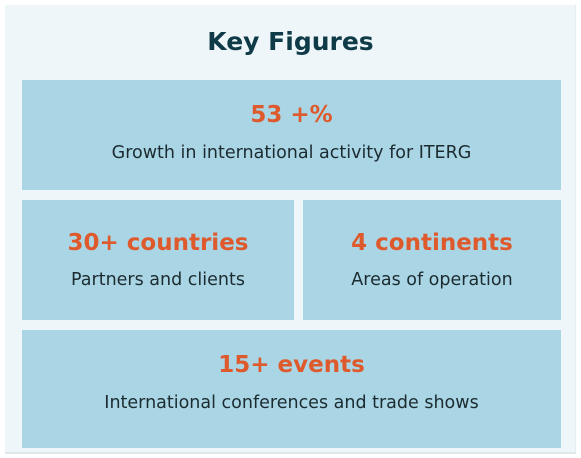 The image size is (581, 458). I want to click on title: Key Figures, so click(290, 41).